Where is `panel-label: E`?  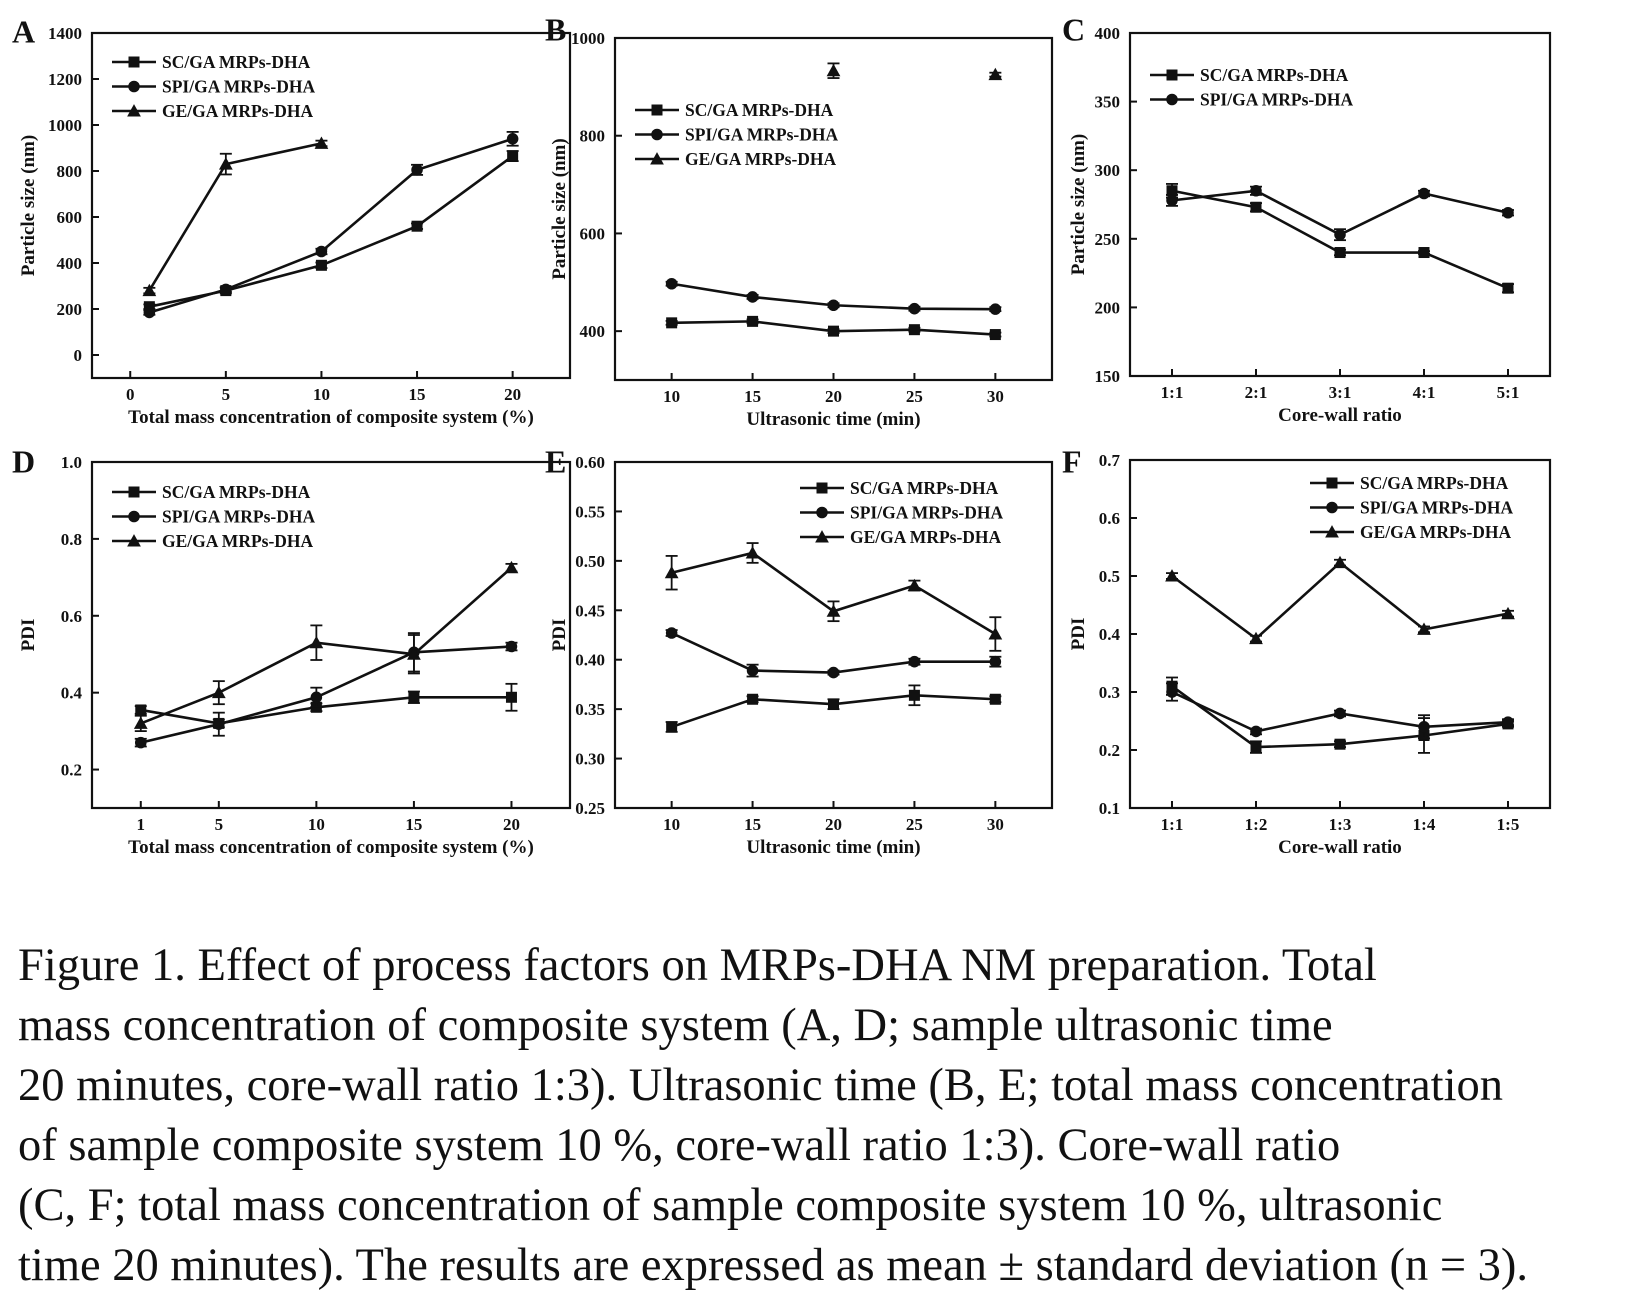 panel-label: E is located at coordinates (555, 461).